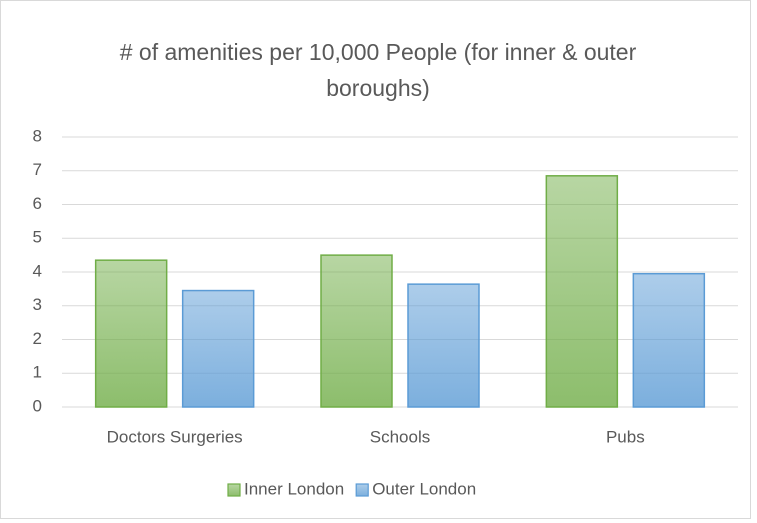 This screenshot has height=523, width=757. Describe the element at coordinates (424, 488) in the screenshot. I see `legend-label: Outer London` at that location.